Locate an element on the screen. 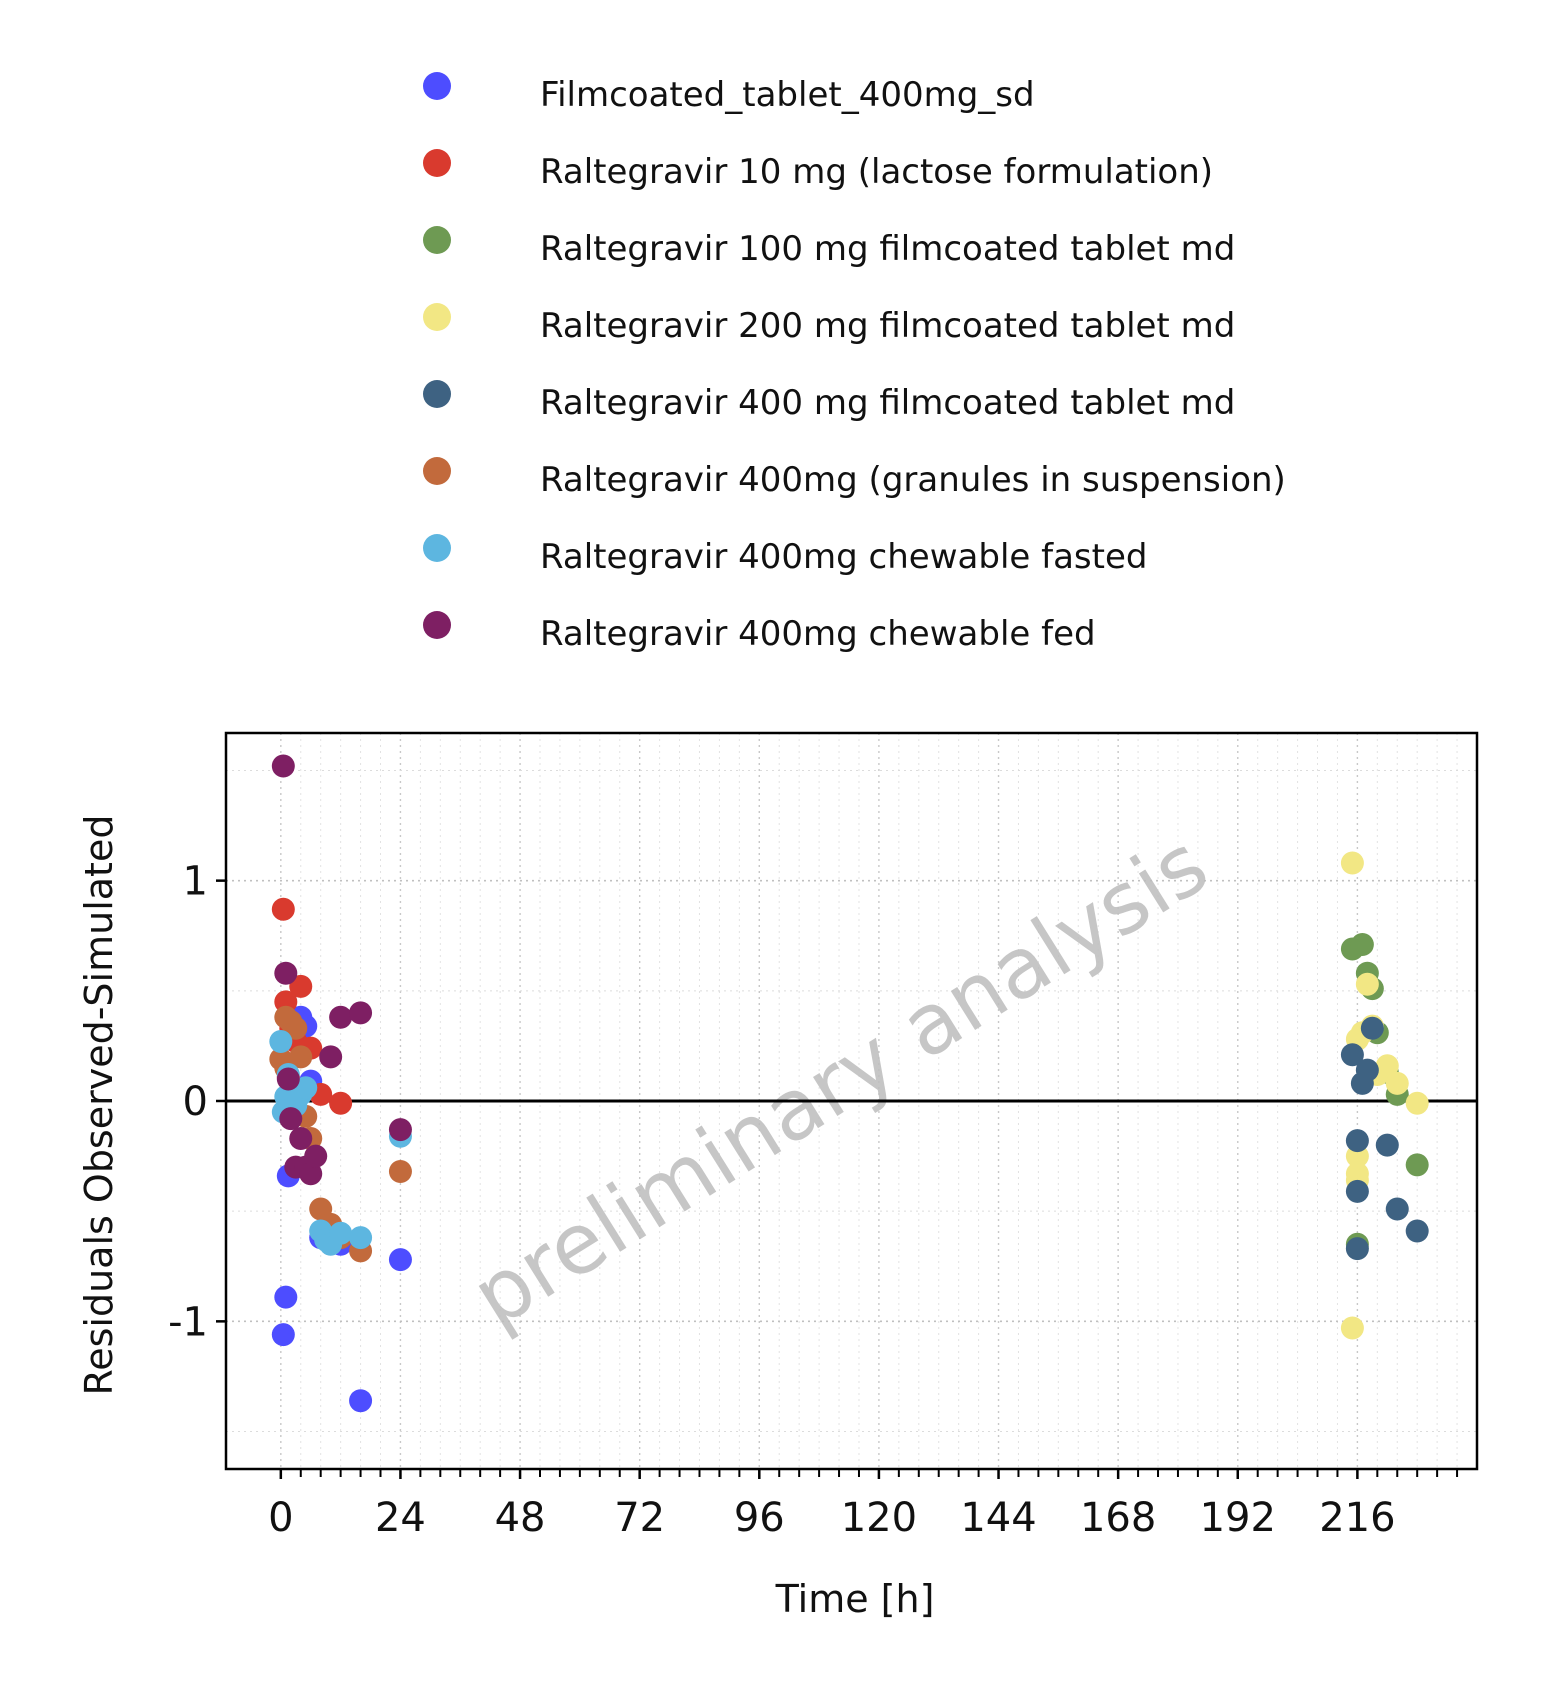  legend-label-6: Raltegravir 400mg chewable fasted is located at coordinates (843, 557).